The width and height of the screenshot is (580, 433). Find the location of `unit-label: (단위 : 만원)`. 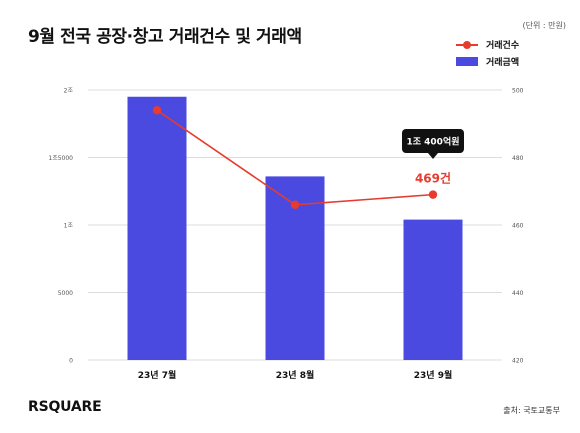

unit-label: (단위 : 만원) is located at coordinates (544, 25).